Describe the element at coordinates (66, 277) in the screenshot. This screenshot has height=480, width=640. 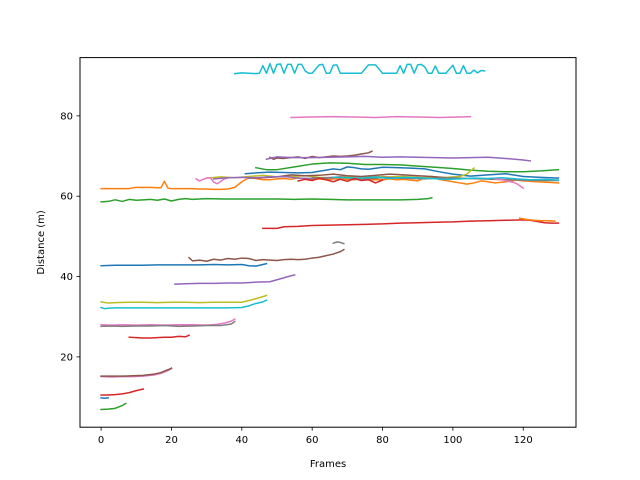
I see `y-tick-label: 40` at that location.